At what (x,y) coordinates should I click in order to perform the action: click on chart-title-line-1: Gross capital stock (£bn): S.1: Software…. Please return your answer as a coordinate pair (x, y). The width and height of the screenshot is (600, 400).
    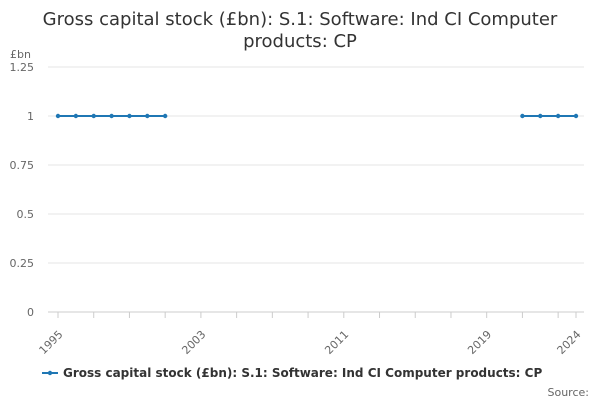
    Looking at the image, I should click on (300, 19).